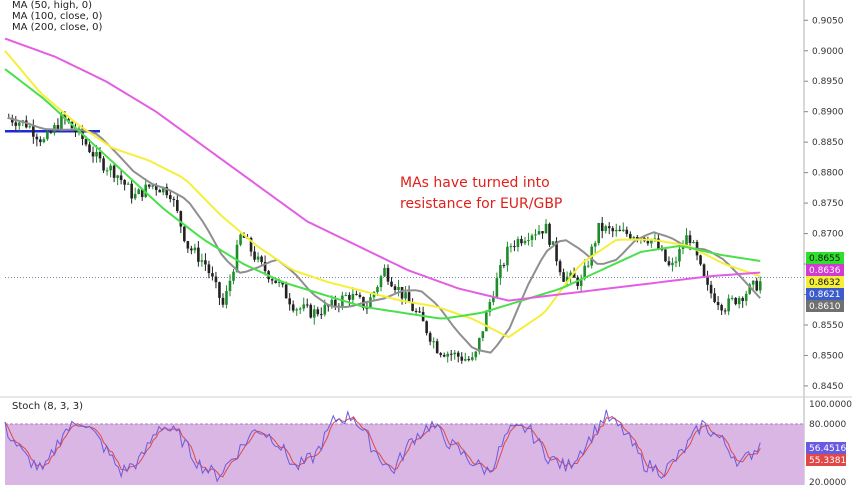 The width and height of the screenshot is (852, 485). Describe the element at coordinates (48, 406) in the screenshot. I see `stoch-title: Stoch (8, 3, 3)` at that location.